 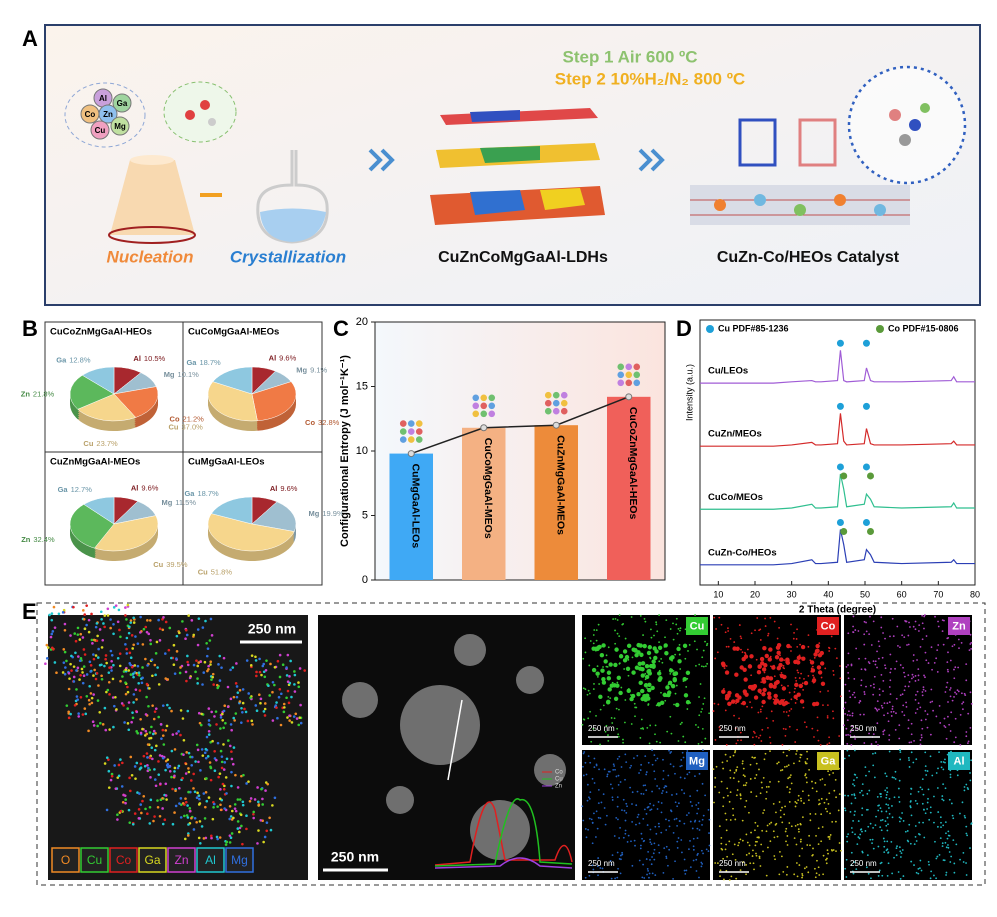 What do you see at coordinates (828, 594) in the screenshot?
I see `x-tick-label: 40` at bounding box center [828, 594].